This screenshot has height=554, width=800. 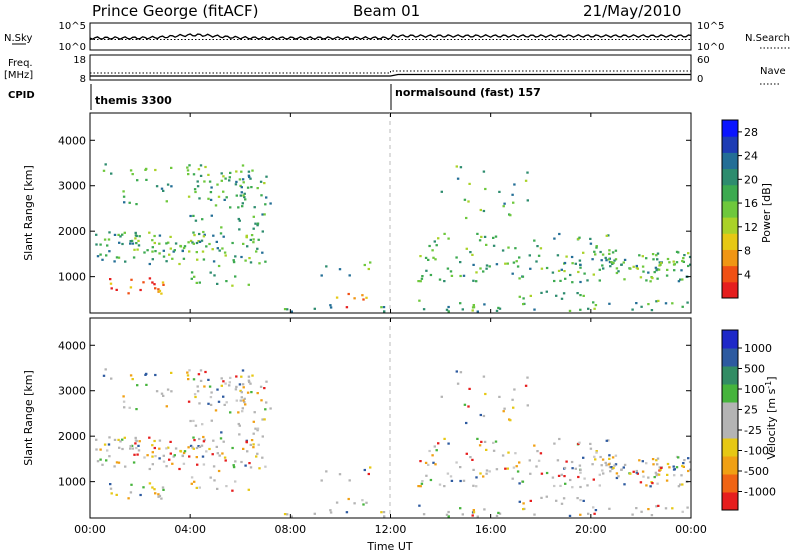 What do you see at coordinates (491, 529) in the screenshot?
I see `x-tick-label: 16:00` at bounding box center [491, 529].